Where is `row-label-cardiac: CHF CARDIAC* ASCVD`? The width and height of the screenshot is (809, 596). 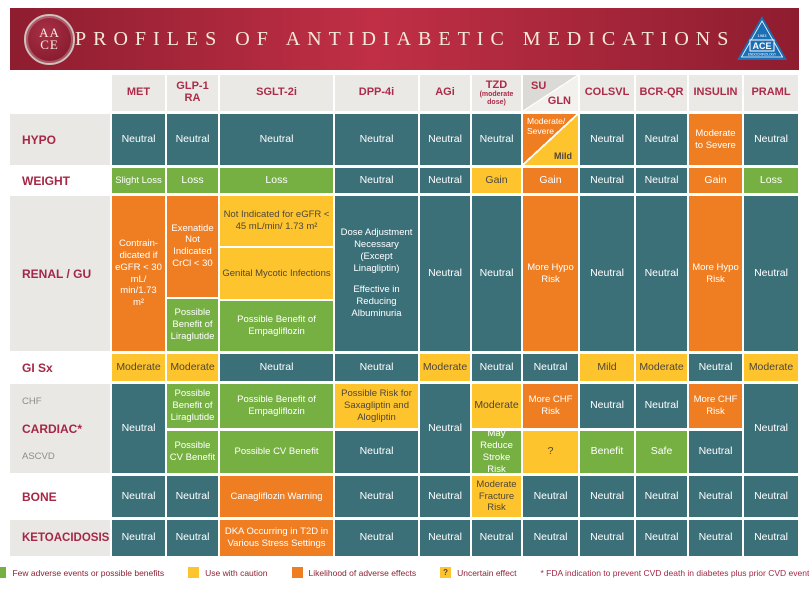 row-label-cardiac: CHF CARDIAC* ASCVD is located at coordinates (60, 428).